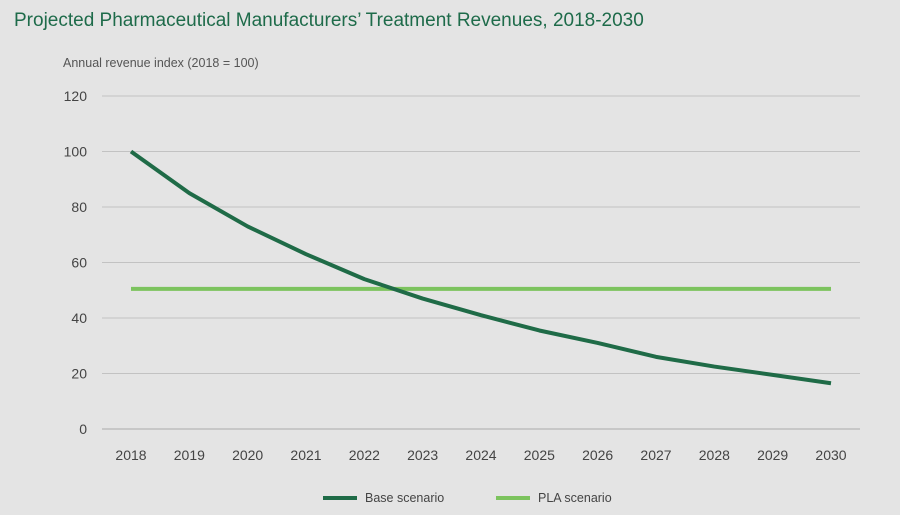 The image size is (900, 515). What do you see at coordinates (247, 455) in the screenshot?
I see `x-tick-label: 2020` at bounding box center [247, 455].